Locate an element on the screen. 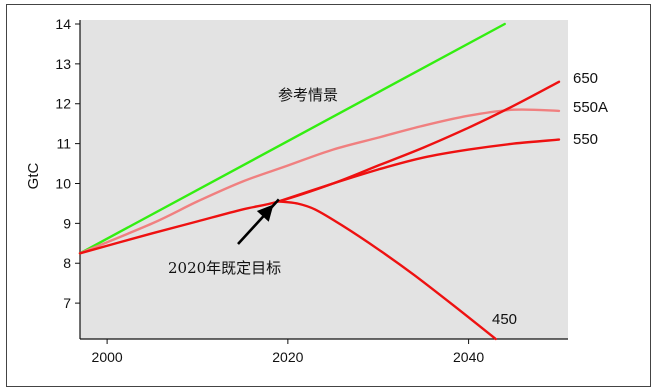 The height and width of the screenshot is (391, 657). y-tick-label: 14 is located at coordinates (63, 24).